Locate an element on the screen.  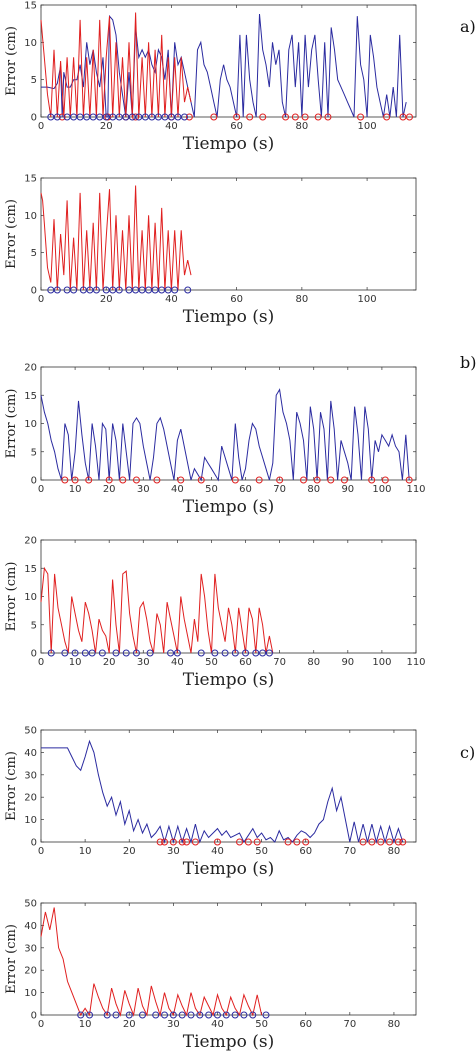
x-tick-label: 90 is located at coordinates (347, 489).